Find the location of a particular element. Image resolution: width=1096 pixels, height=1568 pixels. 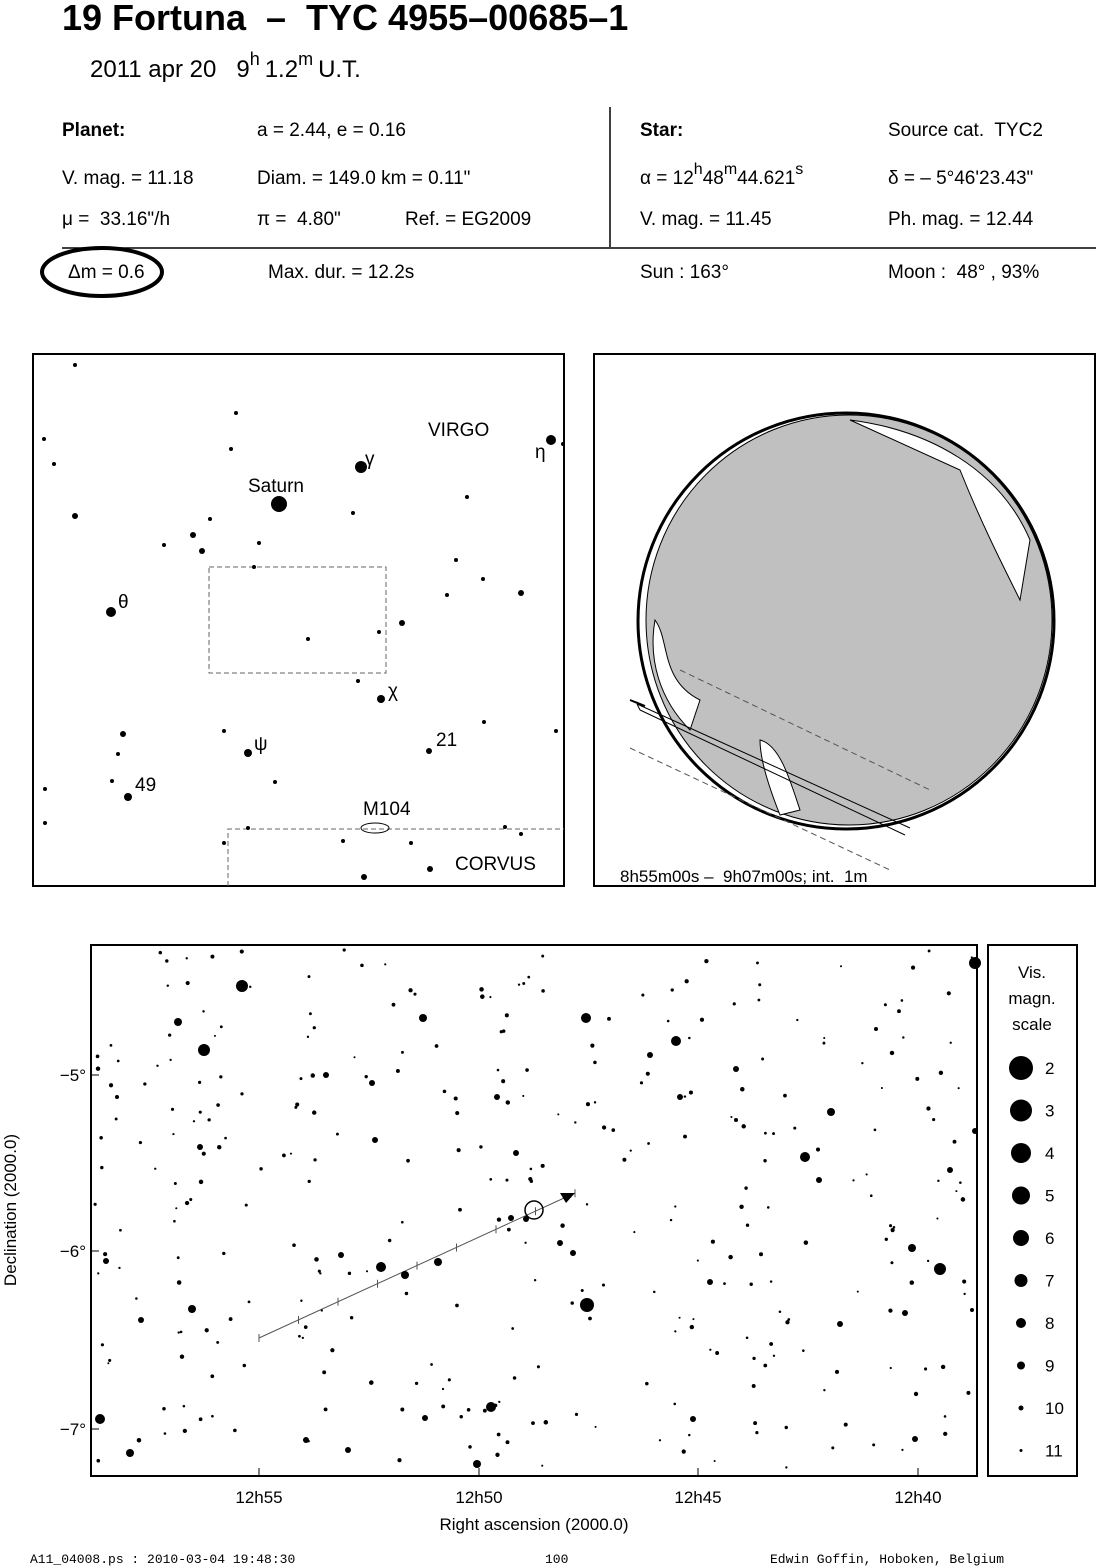

scale-label: 10 is located at coordinates (1054, 1408).